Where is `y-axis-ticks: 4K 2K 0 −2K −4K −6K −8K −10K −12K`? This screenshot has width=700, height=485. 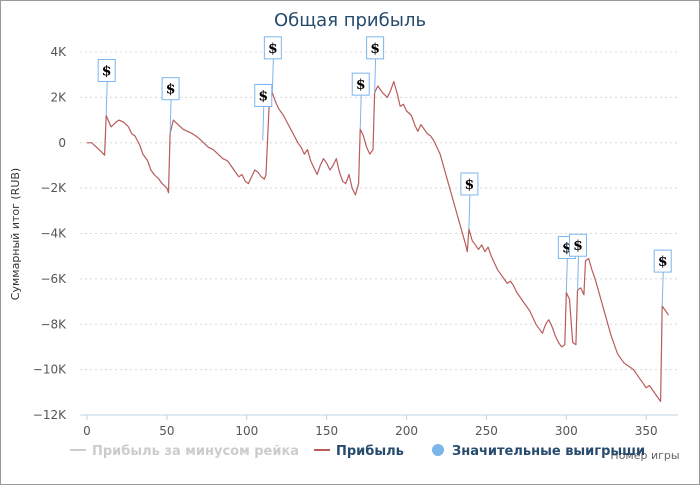
y-axis-ticks: 4K 2K 0 −2K −4K −6K −8K −10K −12K is located at coordinates (50, 233).